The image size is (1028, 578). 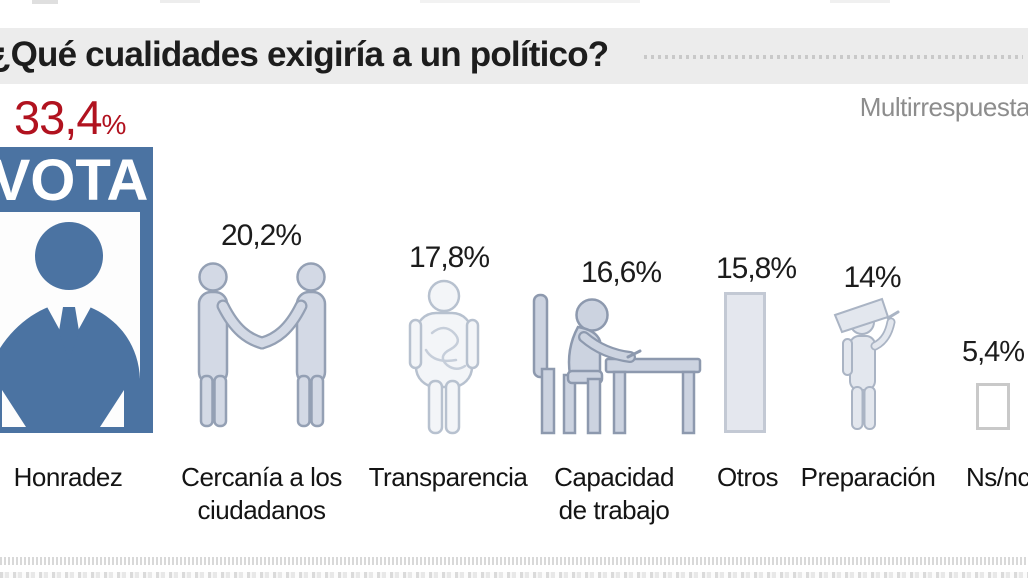 What do you see at coordinates (756, 268) in the screenshot?
I see `value-otros: 15,8%` at bounding box center [756, 268].